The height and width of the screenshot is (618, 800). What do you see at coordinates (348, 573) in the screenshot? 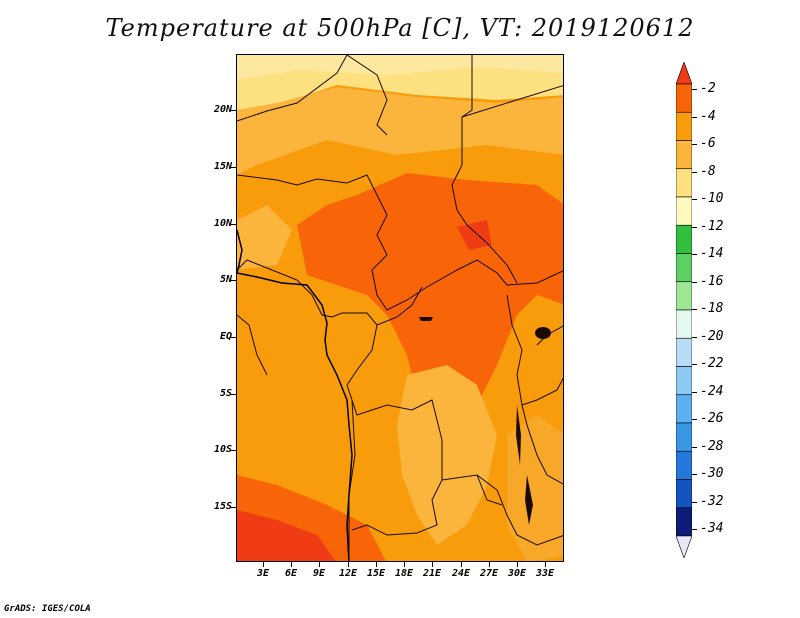
I see `lon-tick-label: 12E` at bounding box center [348, 573].